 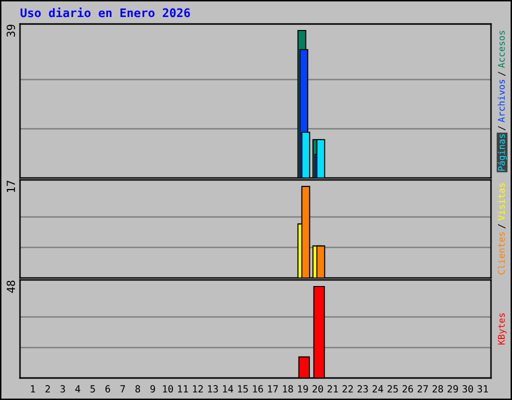 What do you see at coordinates (62, 389) in the screenshot?
I see `x-tick-label: 3` at bounding box center [62, 389].